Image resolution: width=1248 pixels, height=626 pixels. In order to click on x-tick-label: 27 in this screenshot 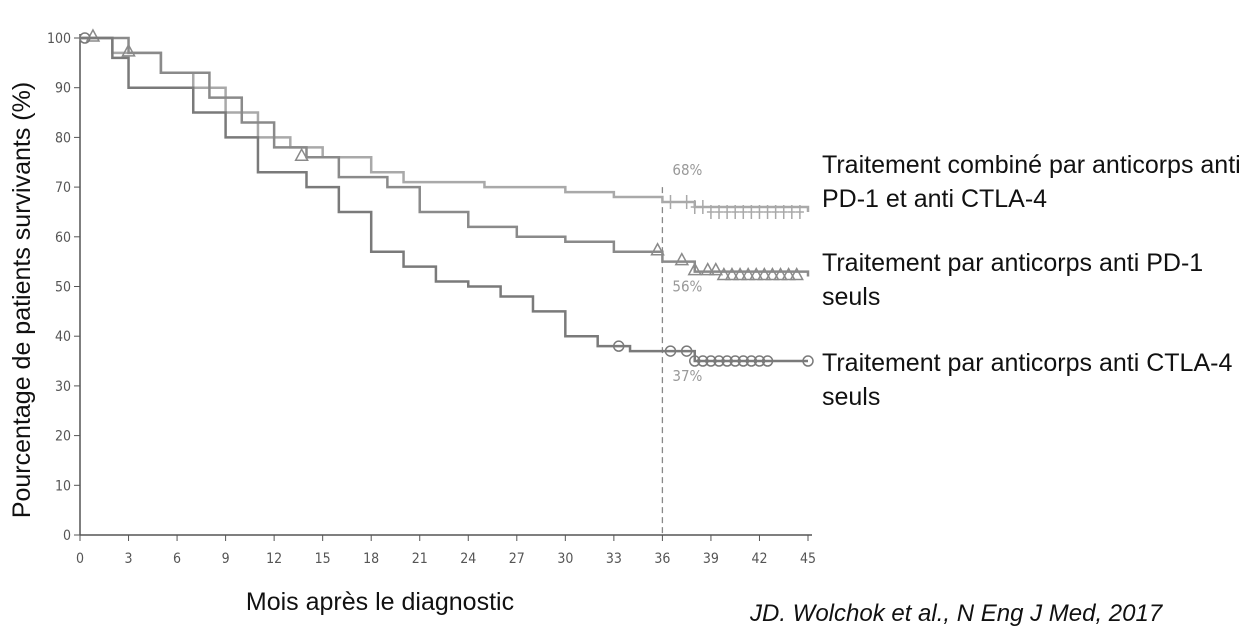, I will do `click(517, 559)`.